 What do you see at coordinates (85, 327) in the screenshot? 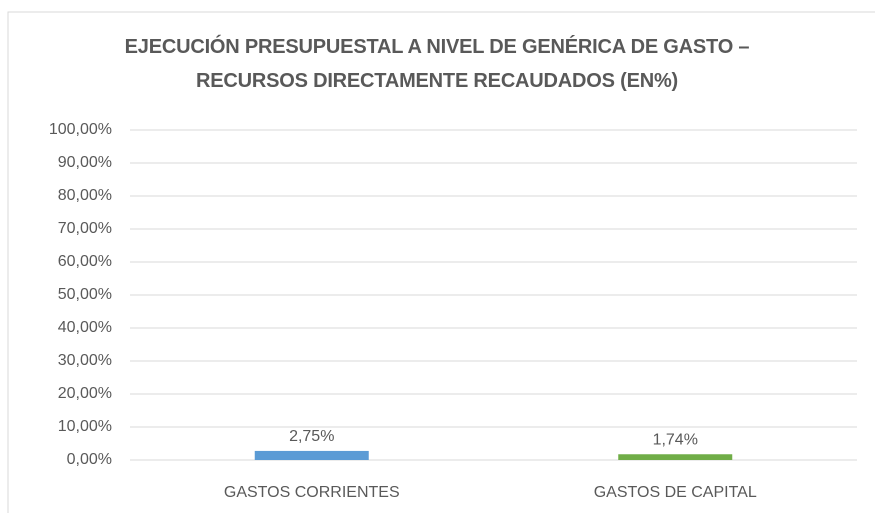
I see `y-tick-label: 40,00%` at bounding box center [85, 327].